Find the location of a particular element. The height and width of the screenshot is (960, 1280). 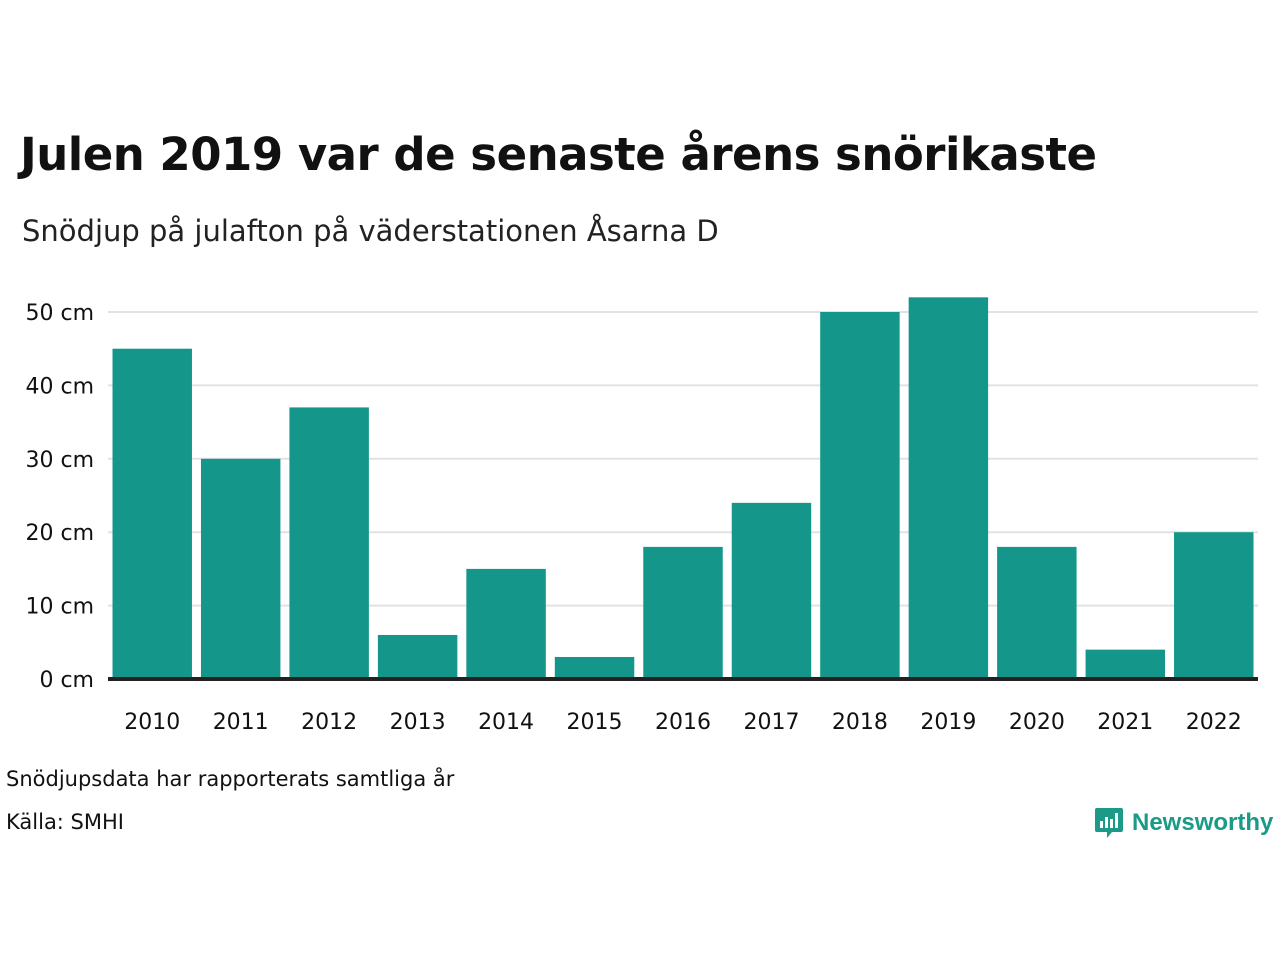

y-tick-label: 50 cm is located at coordinates (59, 313).